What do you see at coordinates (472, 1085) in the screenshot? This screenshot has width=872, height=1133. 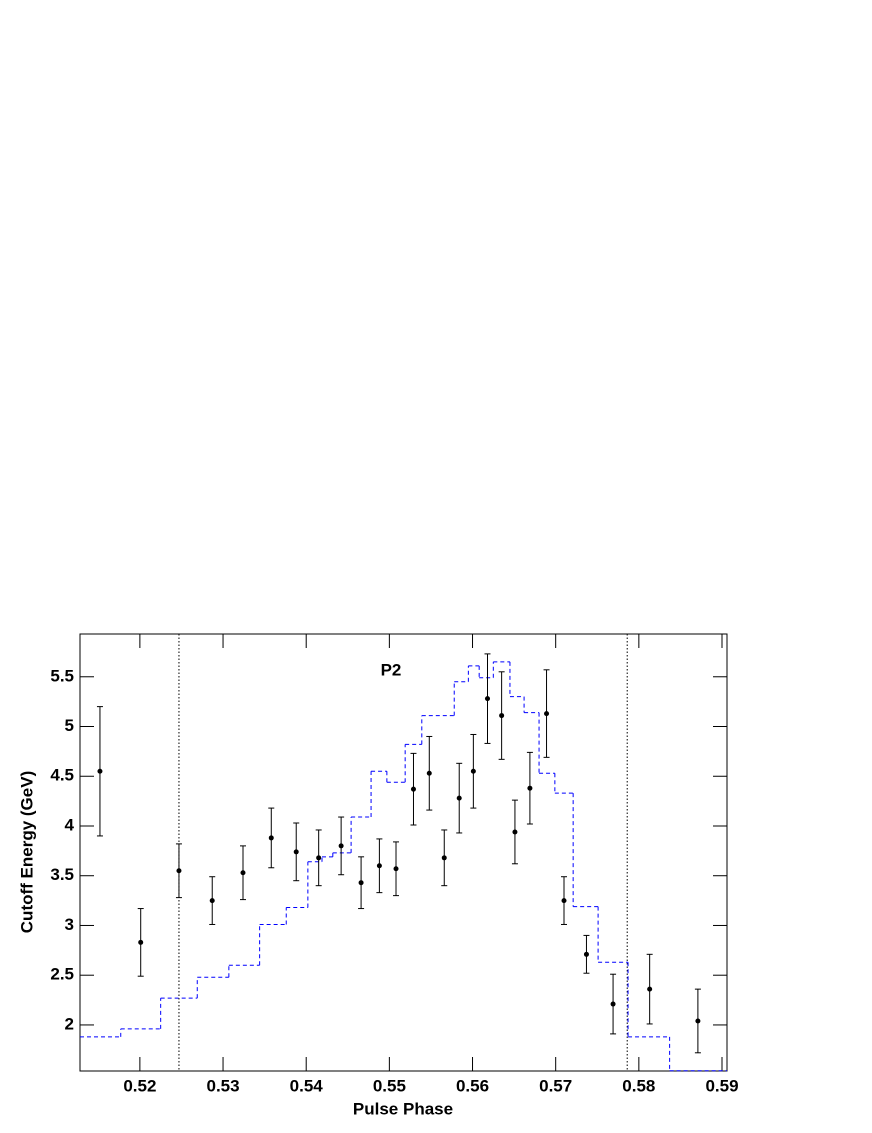 I see `x-tick-label: 0.56` at bounding box center [472, 1085].